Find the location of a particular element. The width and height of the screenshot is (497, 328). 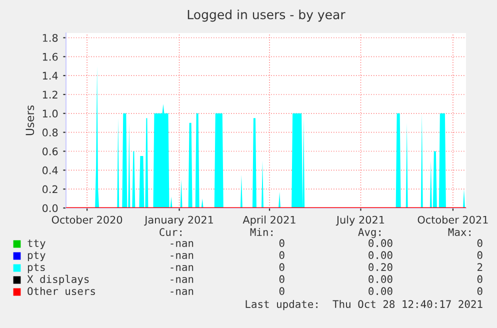

text: Min: is located at coordinates (261, 232).